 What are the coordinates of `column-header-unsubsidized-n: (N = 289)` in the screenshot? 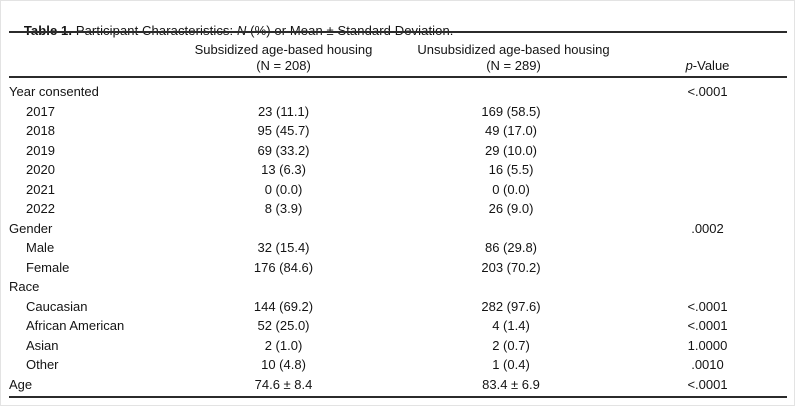 It's located at (513, 65).